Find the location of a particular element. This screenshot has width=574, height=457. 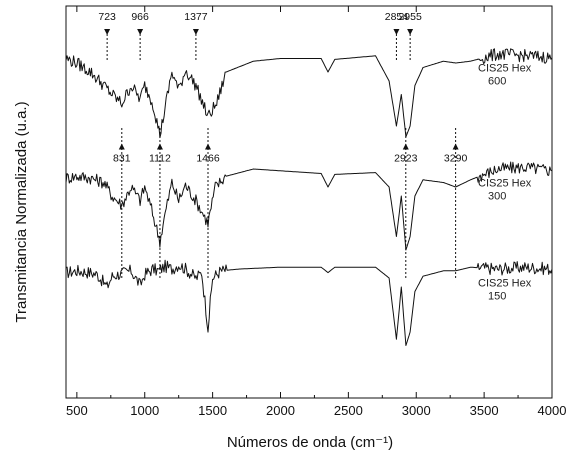

band-label: 1466 is located at coordinates (208, 159).